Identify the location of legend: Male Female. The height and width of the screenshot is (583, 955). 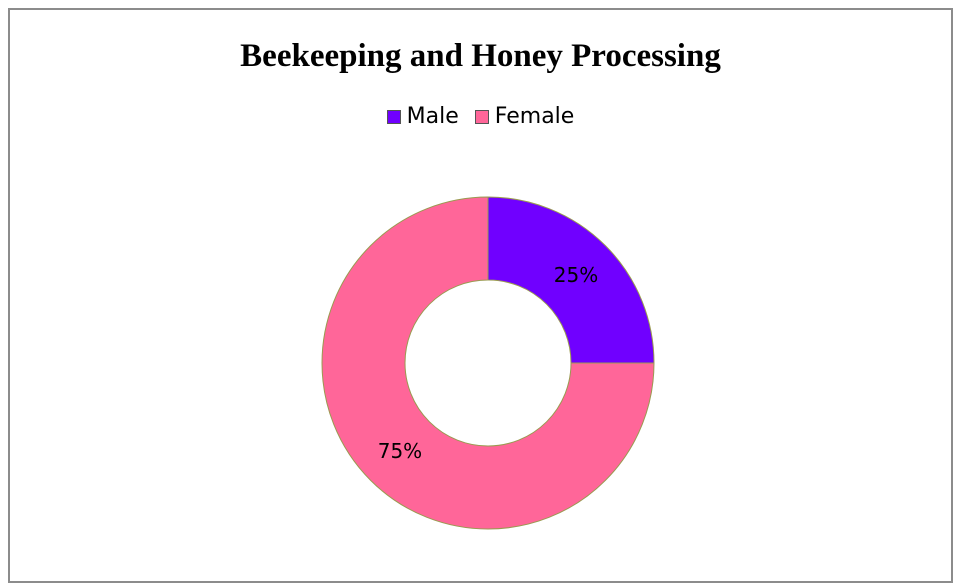
(480, 116).